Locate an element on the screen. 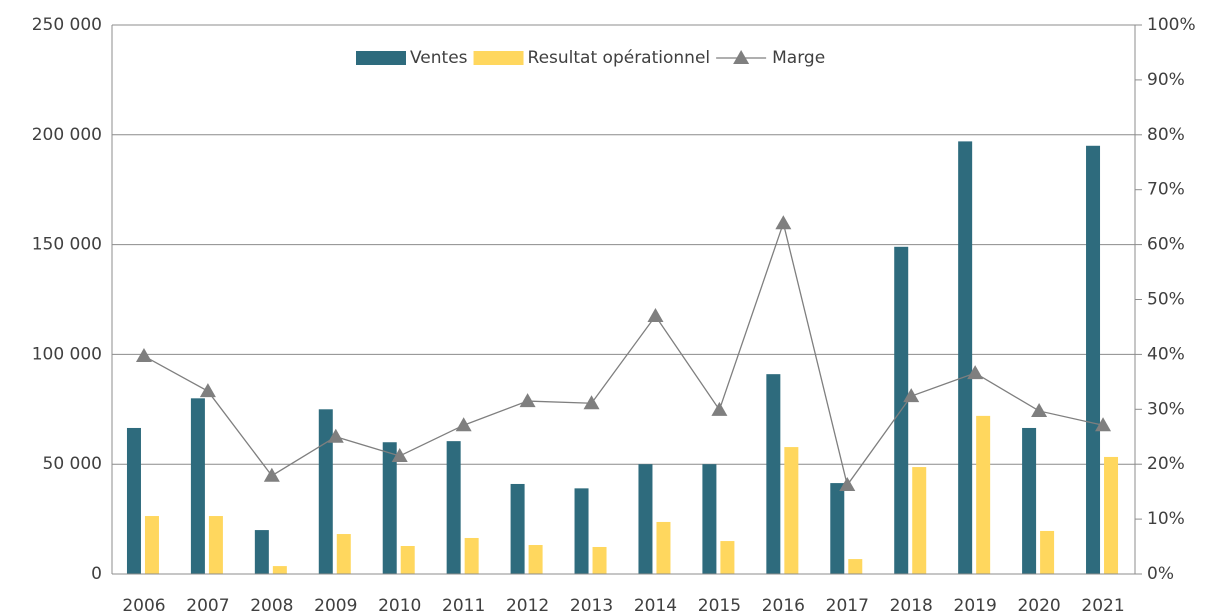 The height and width of the screenshot is (614, 1211). x-tick-label: 2009 is located at coordinates (335, 605).